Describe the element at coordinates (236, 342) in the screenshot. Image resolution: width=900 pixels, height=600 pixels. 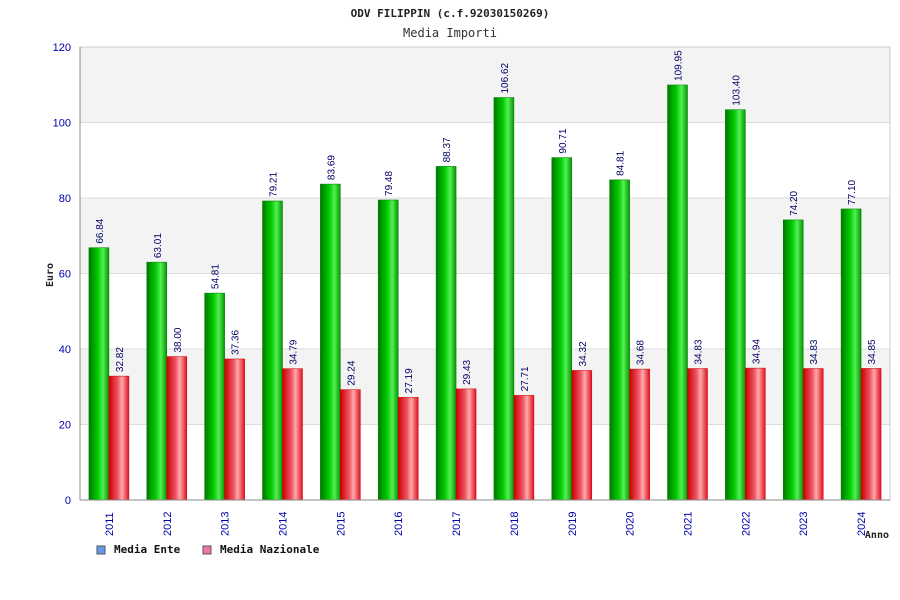
I see `data-label-media-nazionale-2013: 37.36` at that location.